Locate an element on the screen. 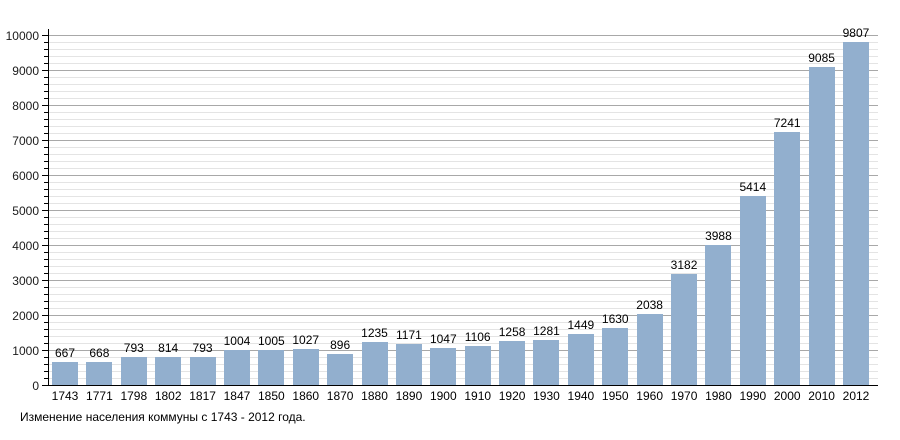 This screenshot has height=440, width=900. x-tick-label: 2000 is located at coordinates (787, 396).